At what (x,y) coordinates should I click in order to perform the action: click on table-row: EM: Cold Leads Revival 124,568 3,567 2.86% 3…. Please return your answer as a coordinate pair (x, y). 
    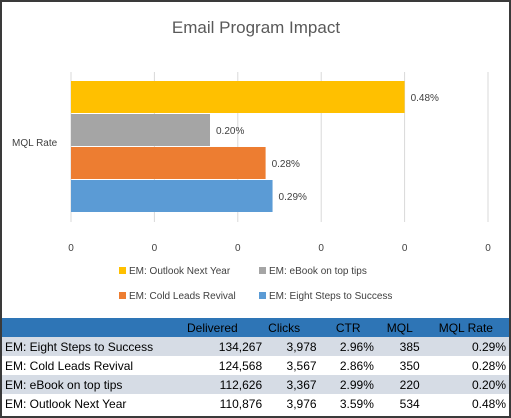
    Looking at the image, I should click on (255, 365).